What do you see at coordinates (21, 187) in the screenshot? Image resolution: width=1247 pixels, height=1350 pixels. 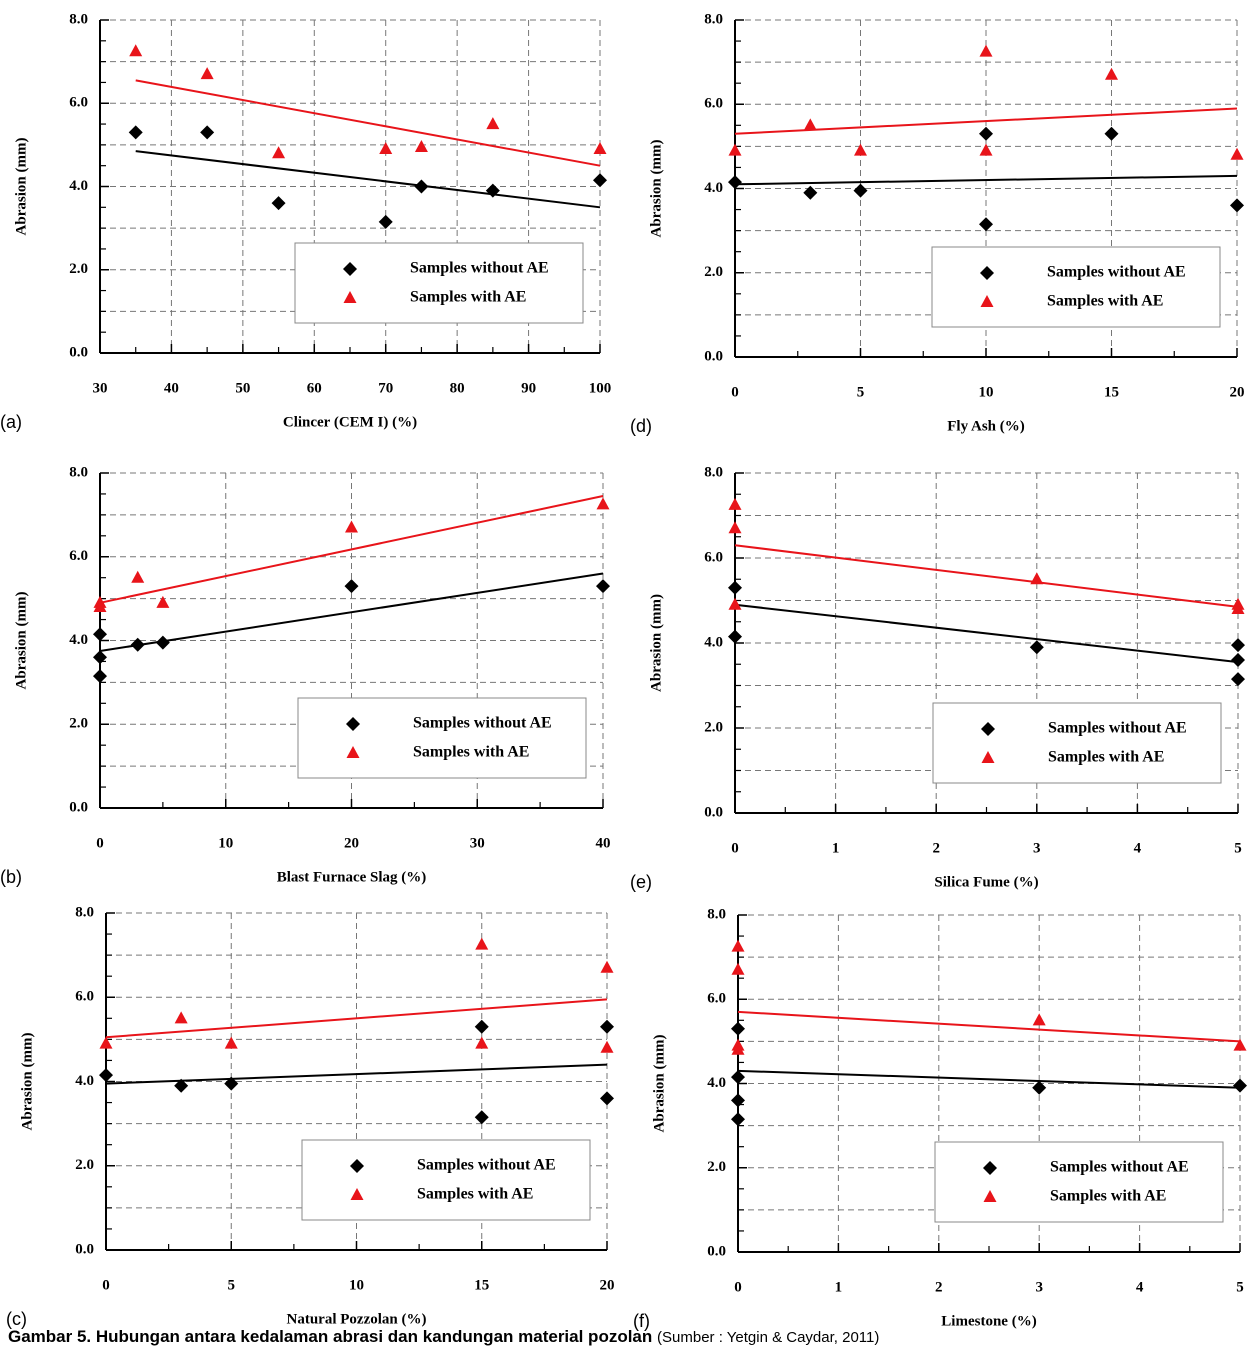 I see `y-axis-label: Abrasion (mm)` at bounding box center [21, 187].